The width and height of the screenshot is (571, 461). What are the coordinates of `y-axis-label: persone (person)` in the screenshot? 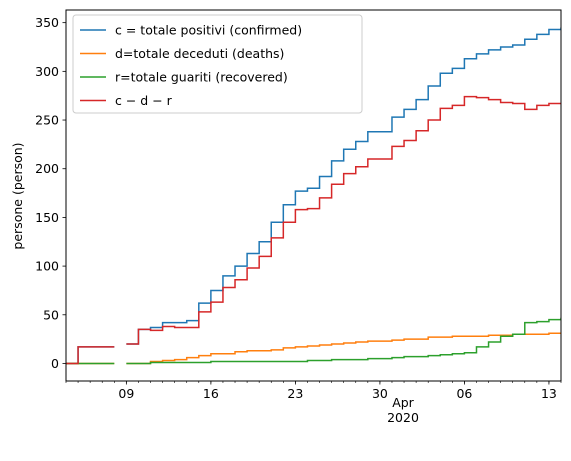 It's located at (17, 195).